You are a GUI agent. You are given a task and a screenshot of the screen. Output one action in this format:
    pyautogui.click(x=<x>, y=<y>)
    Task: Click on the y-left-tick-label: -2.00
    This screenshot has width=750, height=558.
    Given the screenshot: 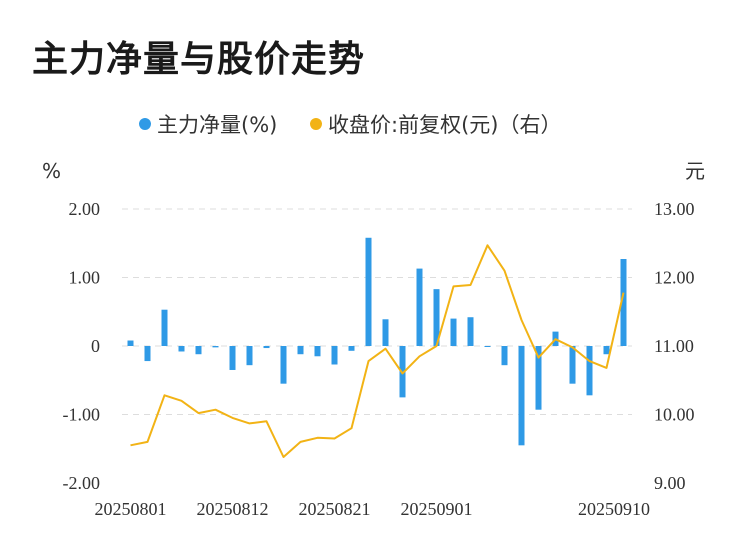 What is the action you would take?
    pyautogui.click(x=82, y=483)
    